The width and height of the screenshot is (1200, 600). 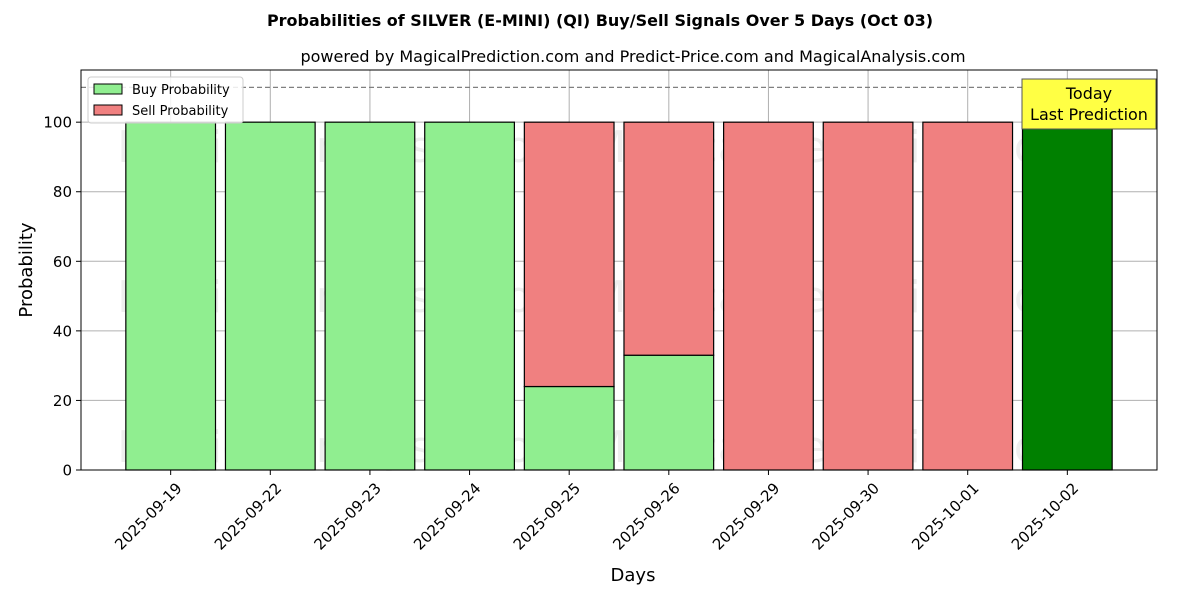 I want to click on x-tick-label: 2025-09-23, so click(x=347, y=516).